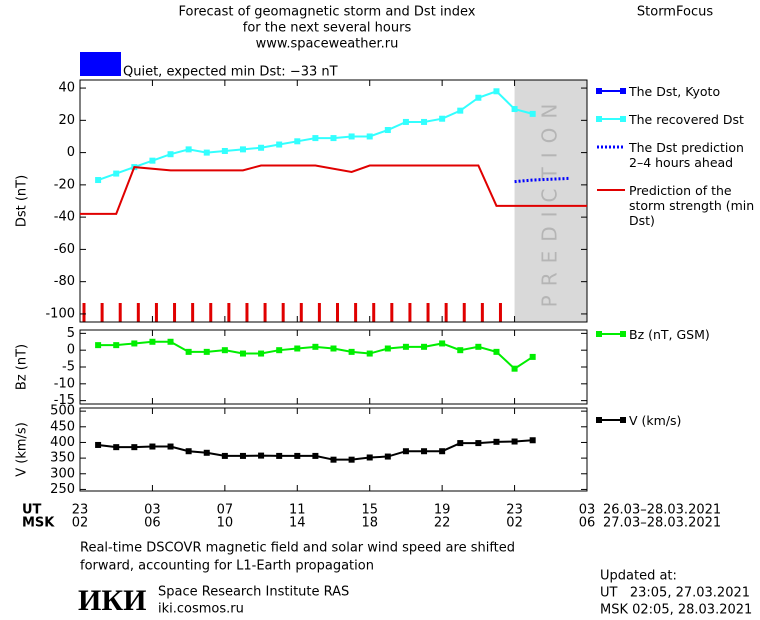 The image size is (760, 620). Describe the element at coordinates (60, 313) in the screenshot. I see `y-tick-label: -100` at that location.